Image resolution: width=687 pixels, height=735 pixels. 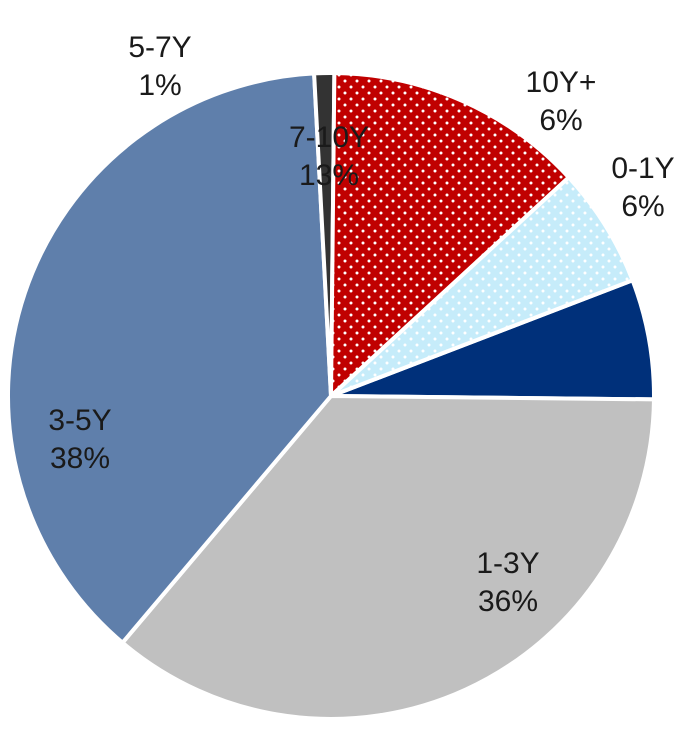 I want to click on slice-label: 10Y+ 6%, so click(x=561, y=101).